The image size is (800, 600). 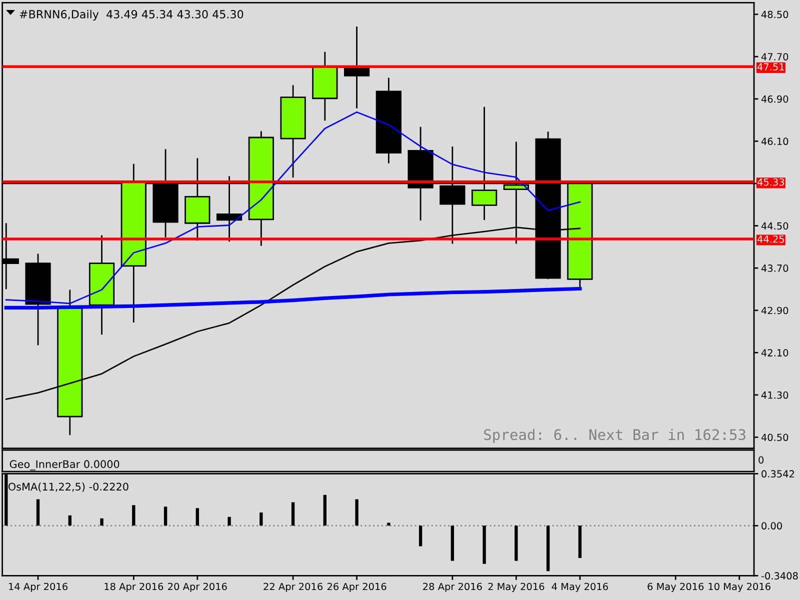 What do you see at coordinates (580, 587) in the screenshot?
I see `x-tick-label: 4 May 2016` at bounding box center [580, 587].